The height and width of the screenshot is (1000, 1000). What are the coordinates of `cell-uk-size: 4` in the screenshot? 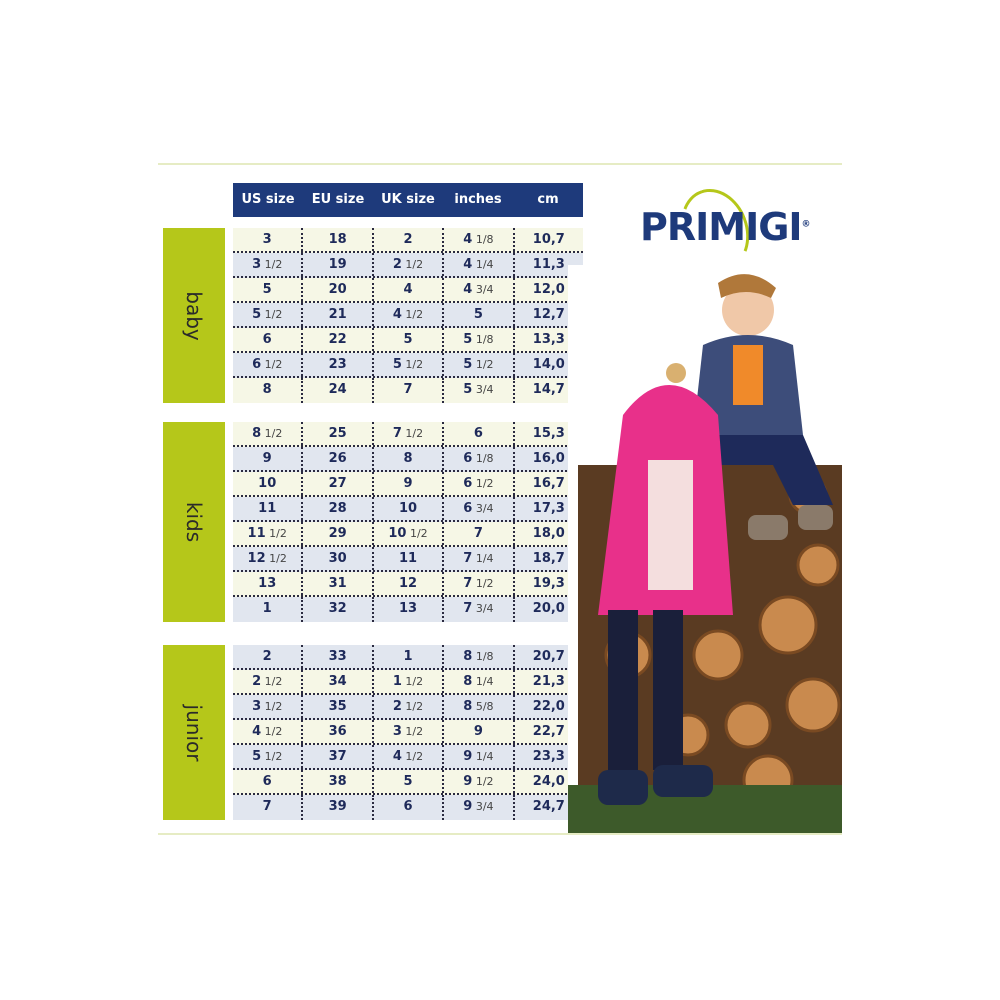 It's located at (409, 289).